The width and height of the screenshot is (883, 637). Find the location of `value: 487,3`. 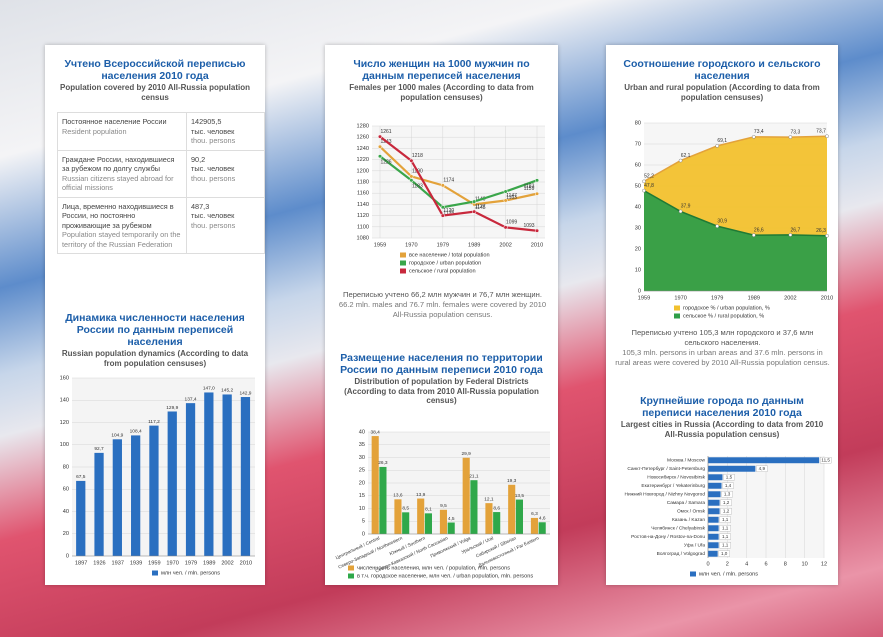

value: 487,3 is located at coordinates (200, 206).